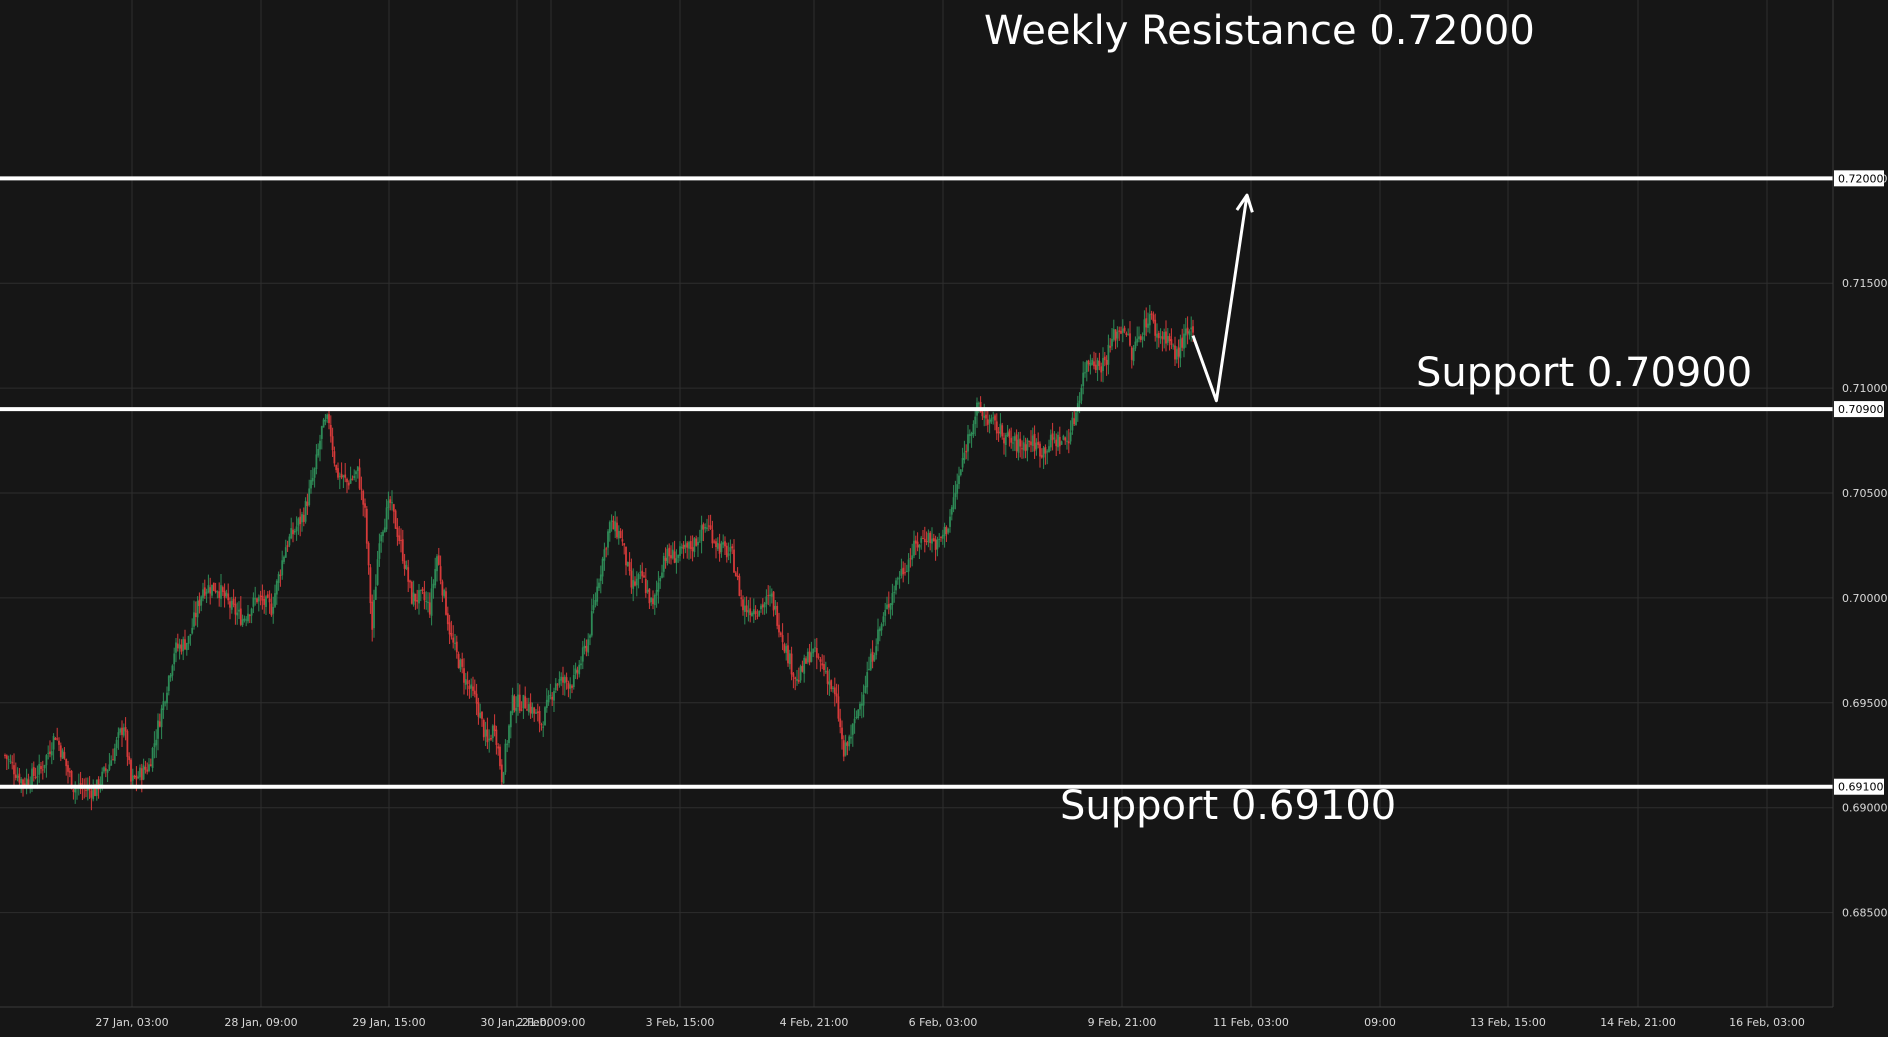  I want to click on y-tick-label: 0.71000, so click(1865, 388).